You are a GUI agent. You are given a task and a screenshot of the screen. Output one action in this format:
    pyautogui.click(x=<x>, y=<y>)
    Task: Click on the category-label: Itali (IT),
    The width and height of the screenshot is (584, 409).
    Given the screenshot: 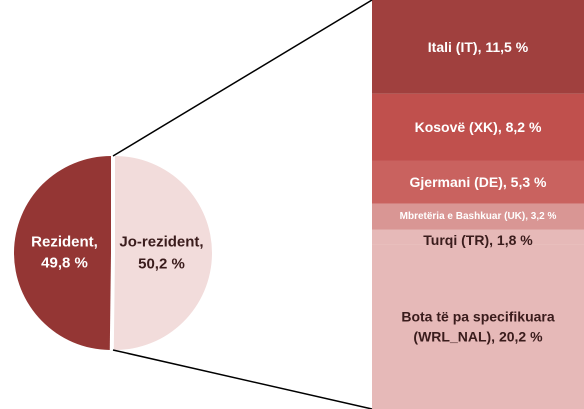 What is the action you would take?
    pyautogui.click(x=454, y=46)
    